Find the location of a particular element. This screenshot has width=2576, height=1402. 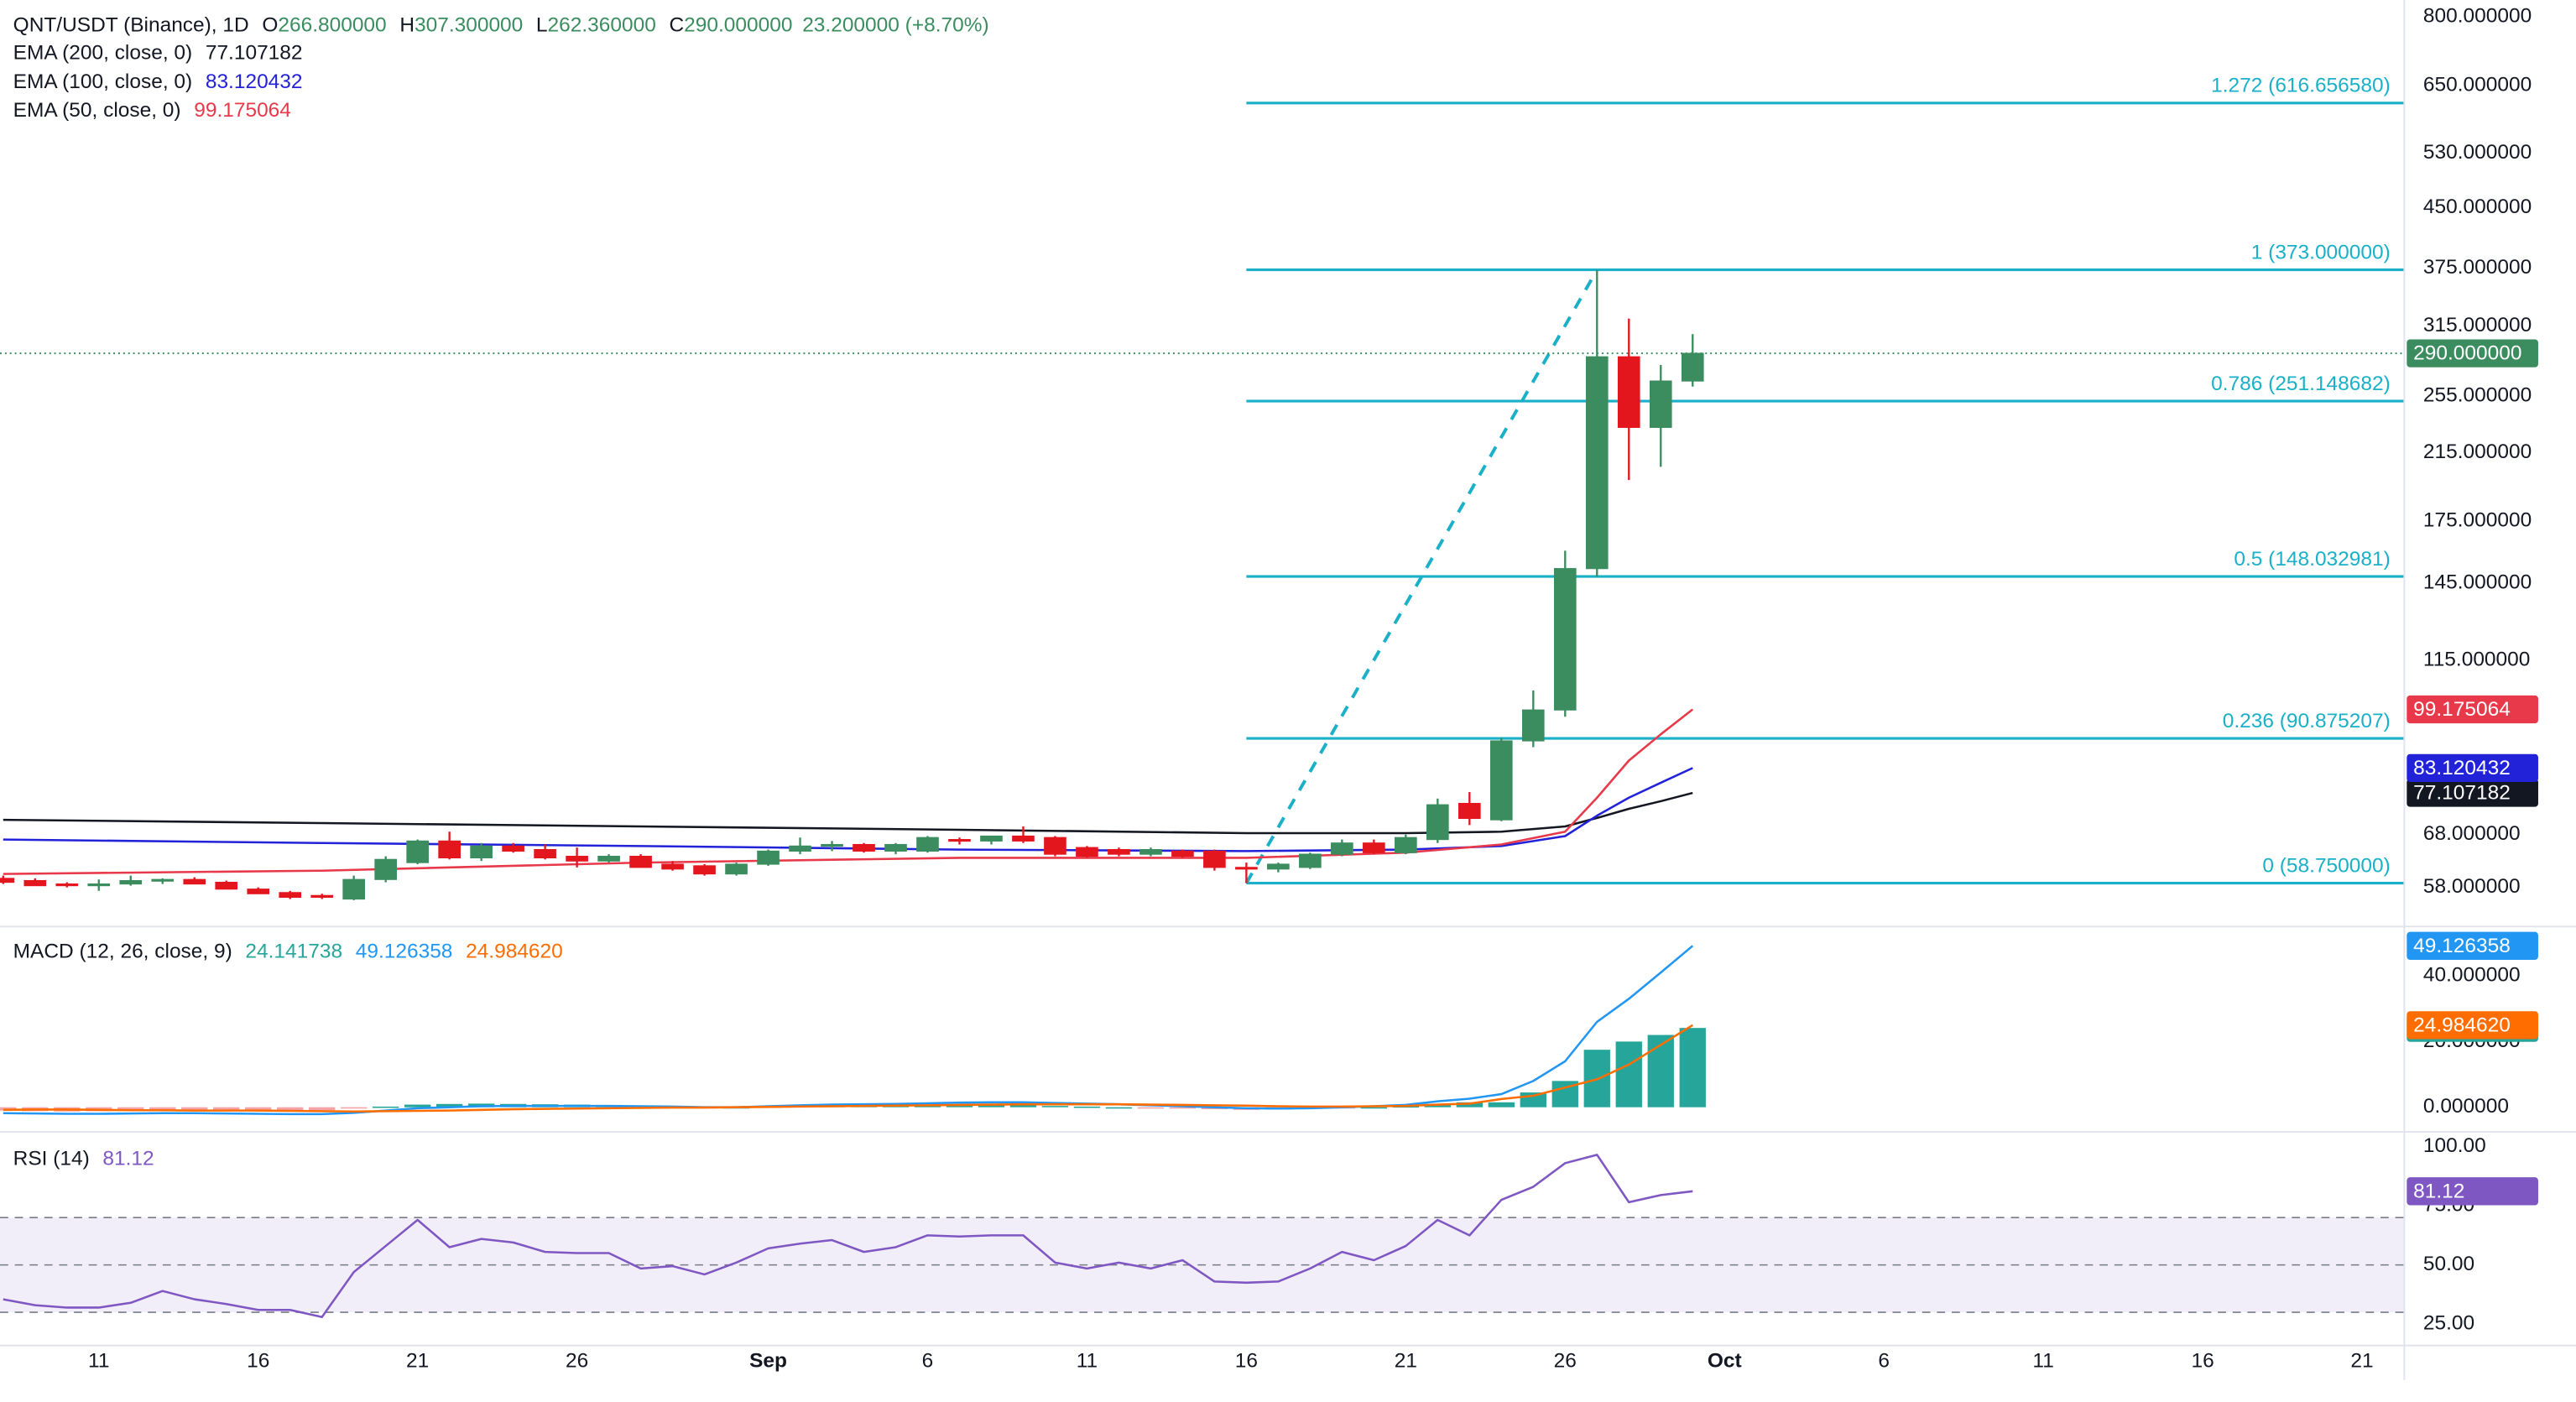

x-tick-label: 11 is located at coordinates (1087, 1362).